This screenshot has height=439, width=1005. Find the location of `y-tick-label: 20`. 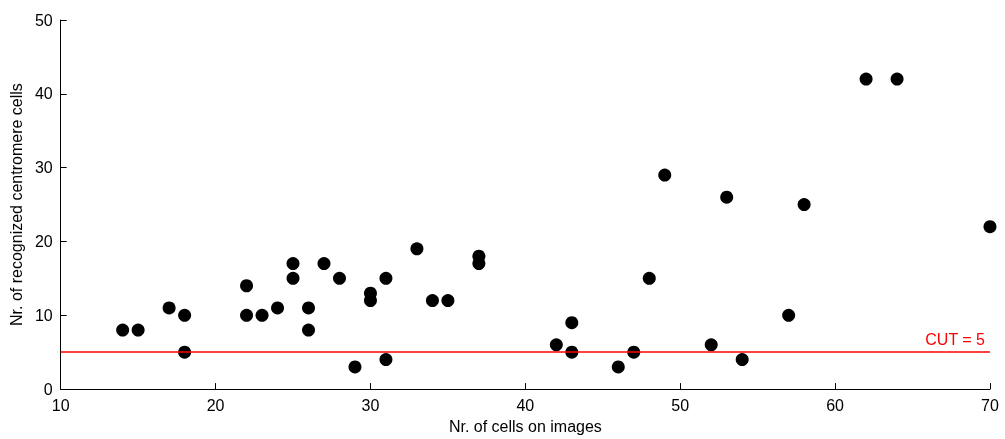

y-tick-label: 20 is located at coordinates (43, 241).